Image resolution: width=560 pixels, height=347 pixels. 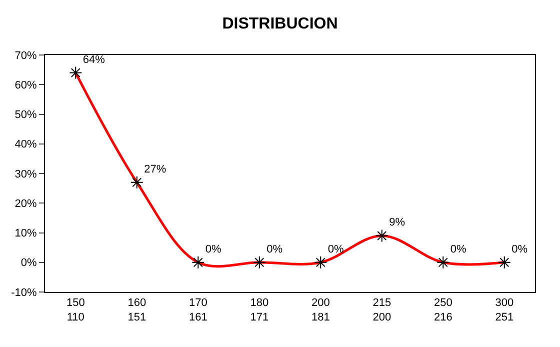 I want to click on y-tick-label: -10%, so click(x=24, y=292).